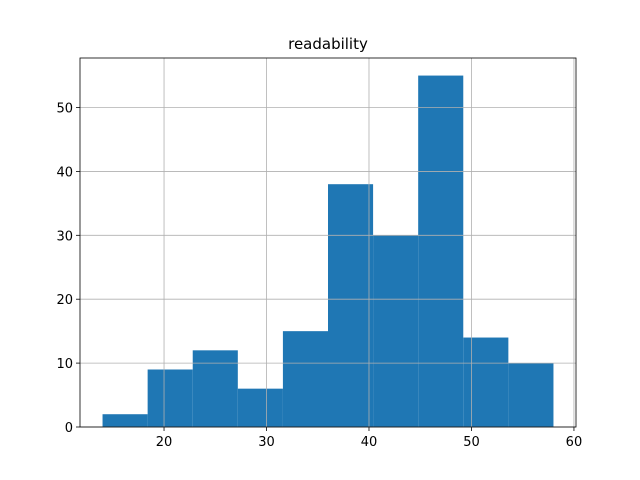  I want to click on chart-title: readability, so click(328, 44).